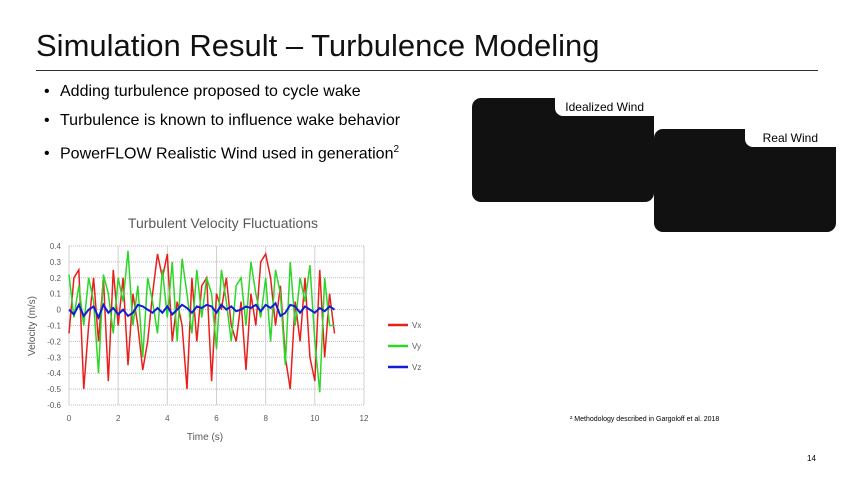 The height and width of the screenshot is (480, 853). Describe the element at coordinates (604, 107) in the screenshot. I see `image-label: Idealized Wind` at that location.